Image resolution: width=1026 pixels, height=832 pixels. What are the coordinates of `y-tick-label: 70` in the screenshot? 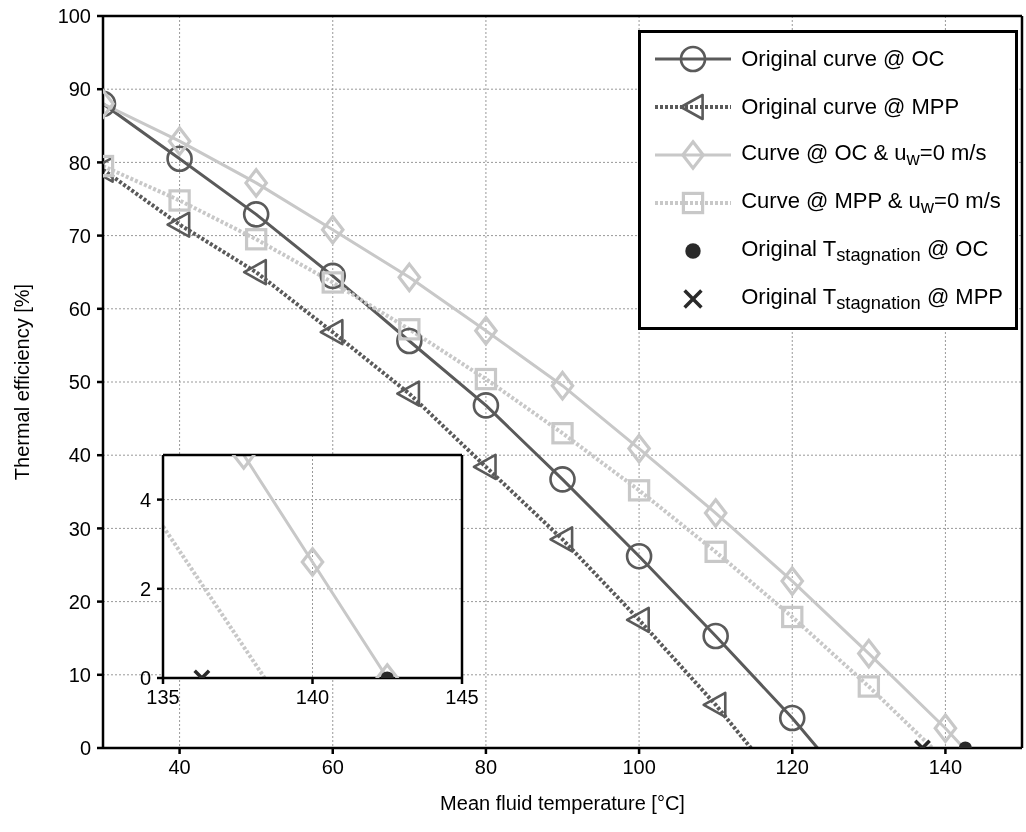 It's located at (79, 235).